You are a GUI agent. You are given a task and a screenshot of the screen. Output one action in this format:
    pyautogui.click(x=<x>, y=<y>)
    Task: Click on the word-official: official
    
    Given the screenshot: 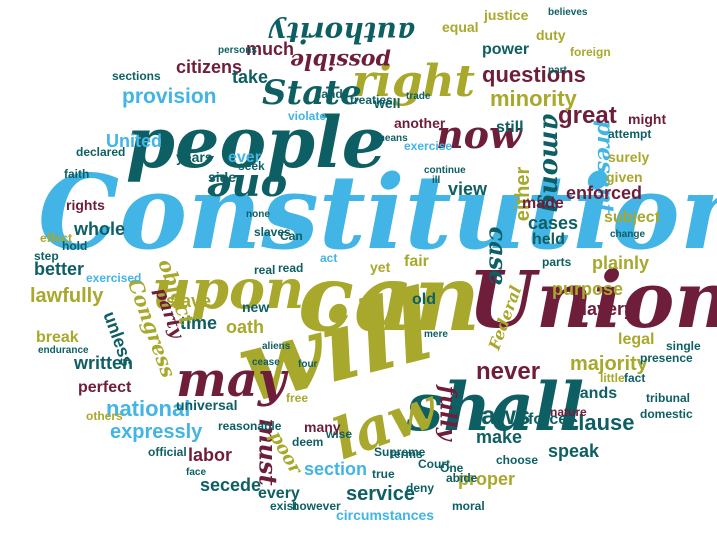 What is the action you would take?
    pyautogui.click(x=167, y=452)
    